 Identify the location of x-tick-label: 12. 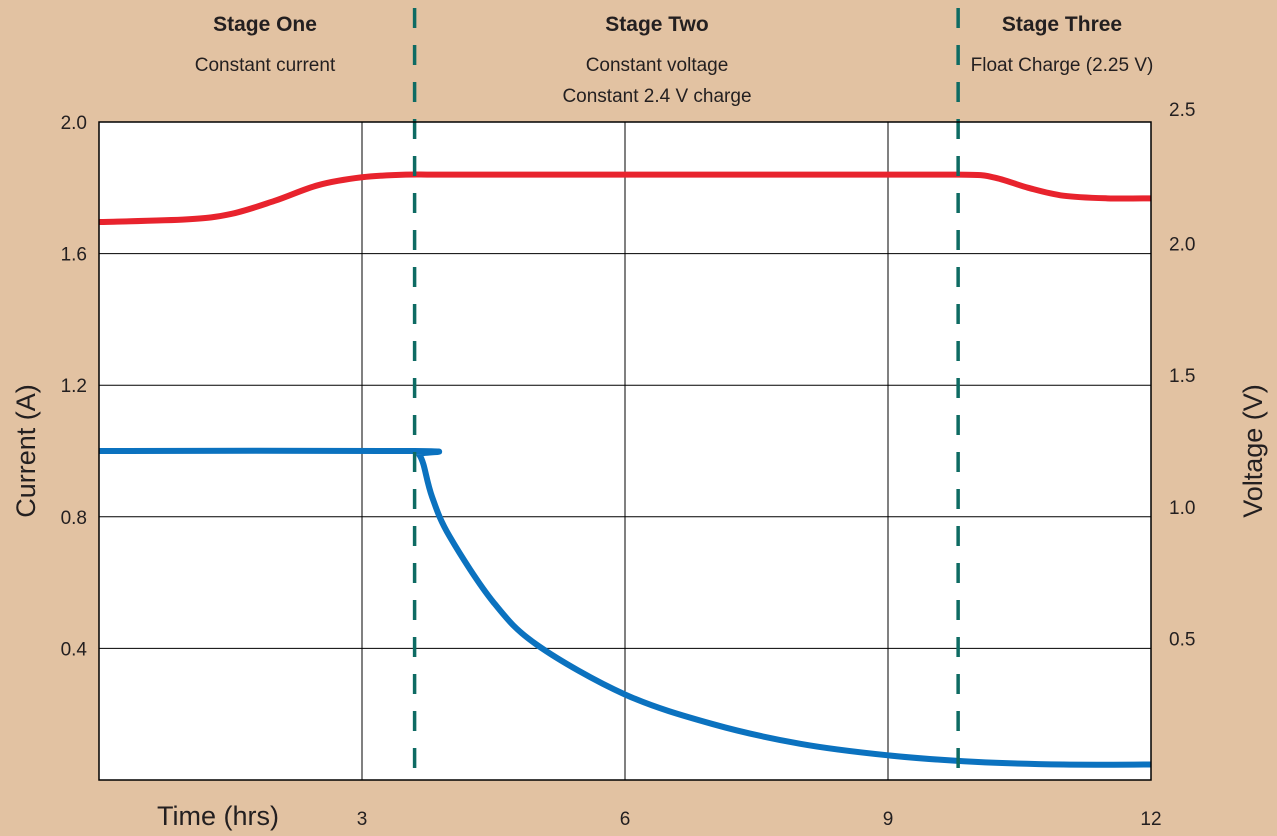
(1150, 819).